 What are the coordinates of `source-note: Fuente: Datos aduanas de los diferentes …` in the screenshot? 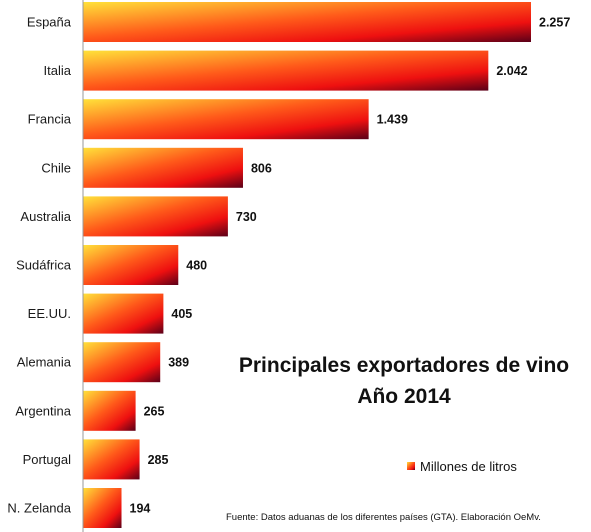 It's located at (383, 517).